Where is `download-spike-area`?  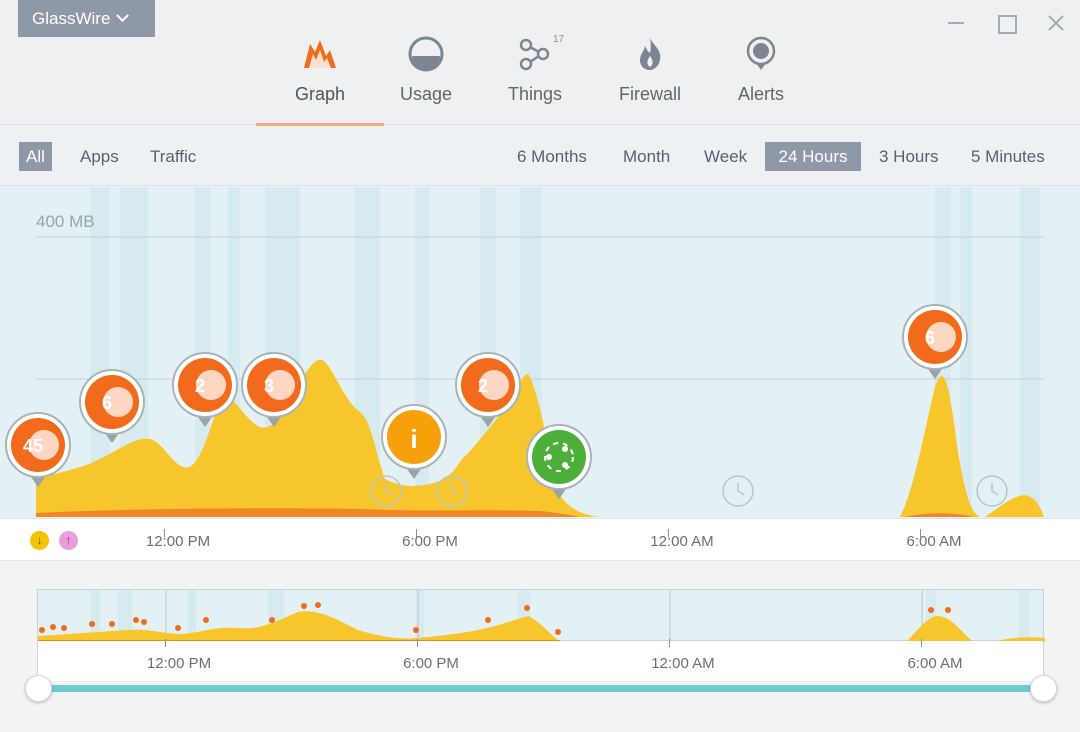 download-spike-area is located at coordinates (940, 446).